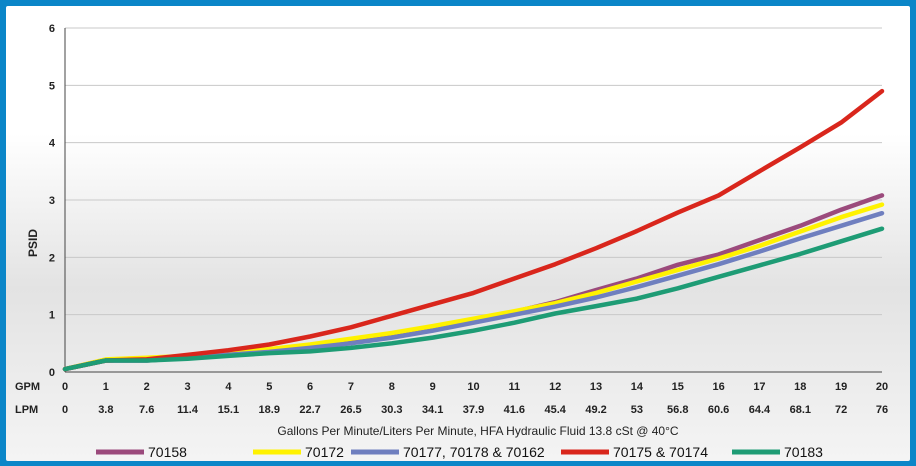 This screenshot has height=466, width=916. What do you see at coordinates (882, 387) in the screenshot?
I see `x-tick-label-gpm: 20` at bounding box center [882, 387].